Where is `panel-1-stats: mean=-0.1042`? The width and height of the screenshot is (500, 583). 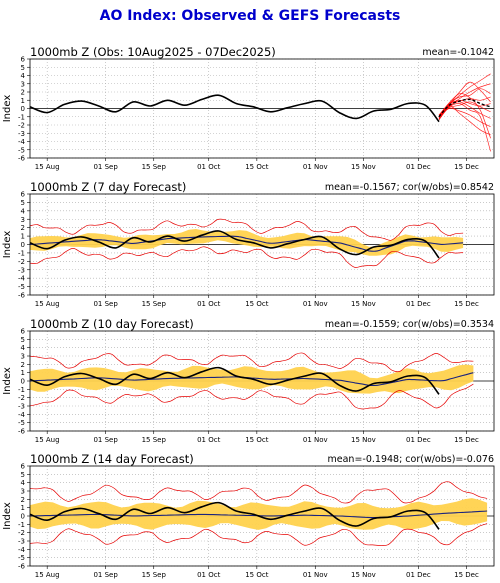 panel-1-stats: mean=-0.1042 is located at coordinates (458, 52).